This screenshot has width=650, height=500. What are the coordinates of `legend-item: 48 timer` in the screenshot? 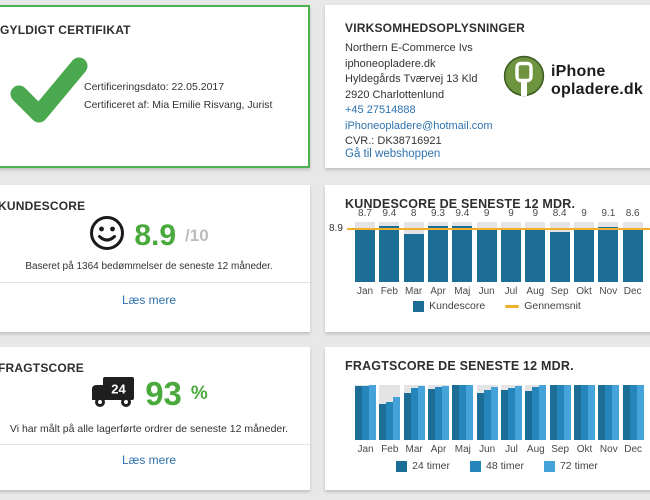 It's located at (497, 466).